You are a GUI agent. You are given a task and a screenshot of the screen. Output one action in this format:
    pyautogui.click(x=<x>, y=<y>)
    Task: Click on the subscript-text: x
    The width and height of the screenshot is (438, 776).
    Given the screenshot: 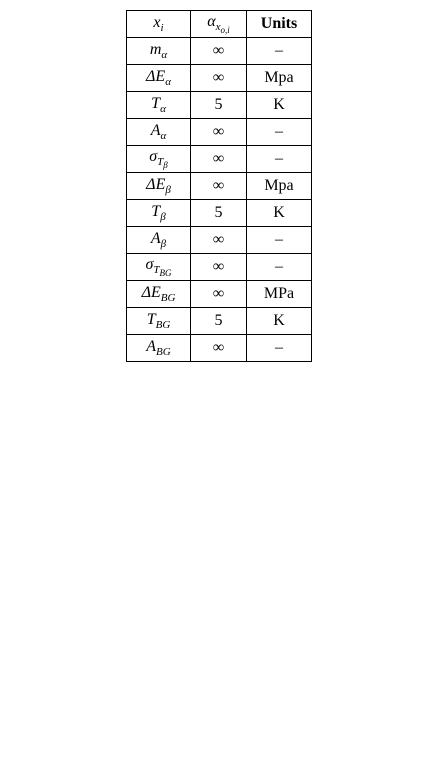 What is the action you would take?
    pyautogui.click(x=218, y=27)
    